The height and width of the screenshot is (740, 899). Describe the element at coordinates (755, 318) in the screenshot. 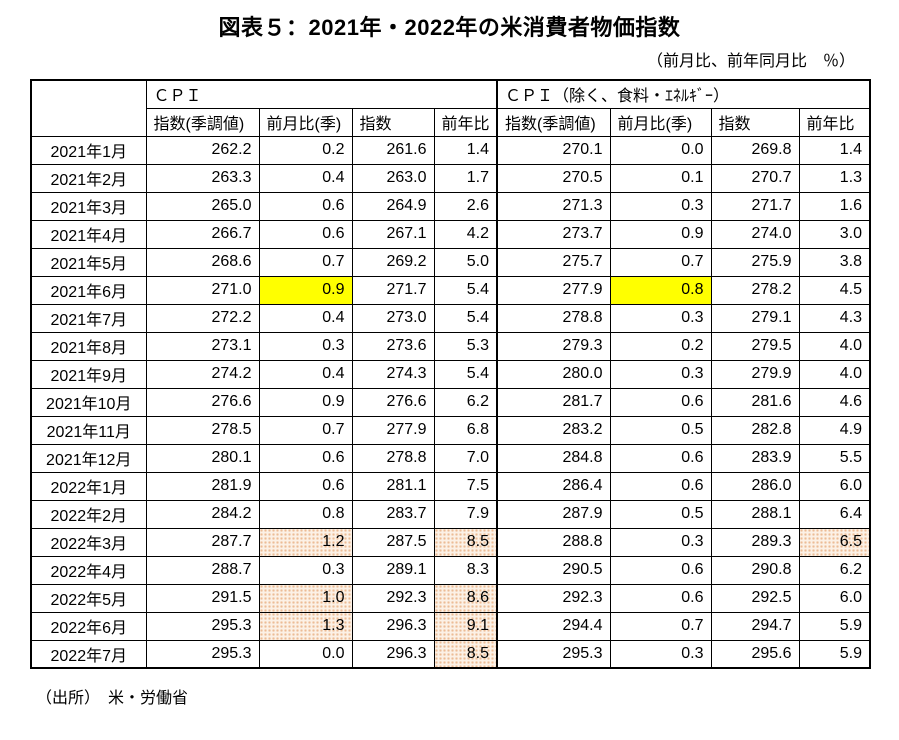

I see `value-cell: 279.1` at that location.